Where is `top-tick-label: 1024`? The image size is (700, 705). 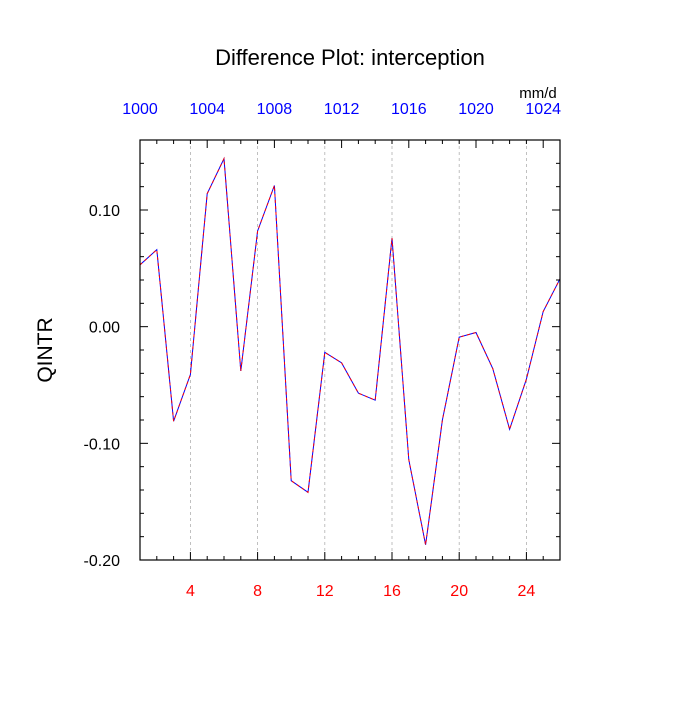 top-tick-label: 1024 is located at coordinates (543, 109).